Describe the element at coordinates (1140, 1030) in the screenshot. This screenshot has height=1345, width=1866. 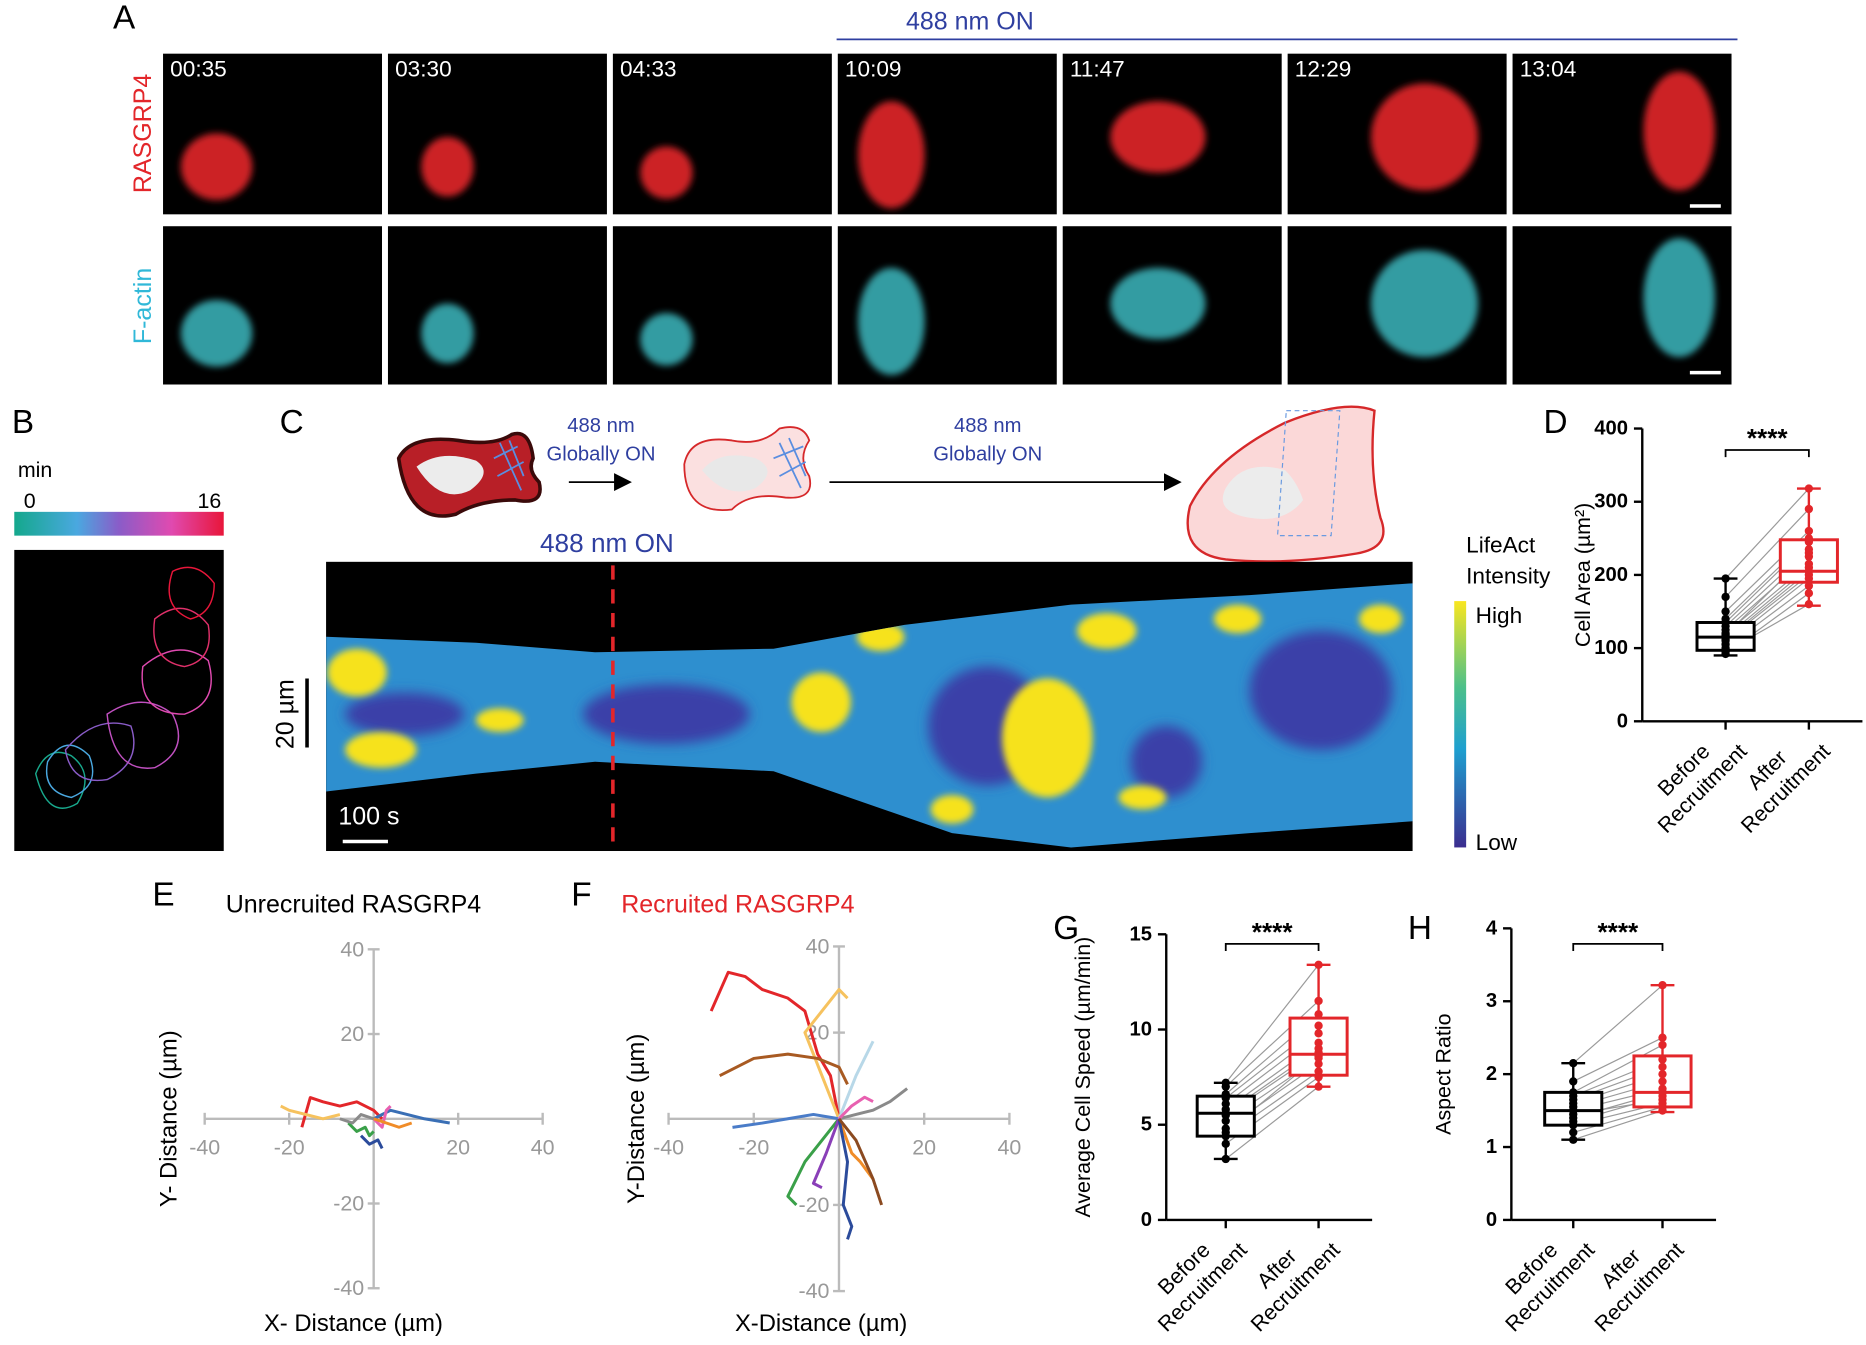
I see `y-tick-label: 10` at that location.